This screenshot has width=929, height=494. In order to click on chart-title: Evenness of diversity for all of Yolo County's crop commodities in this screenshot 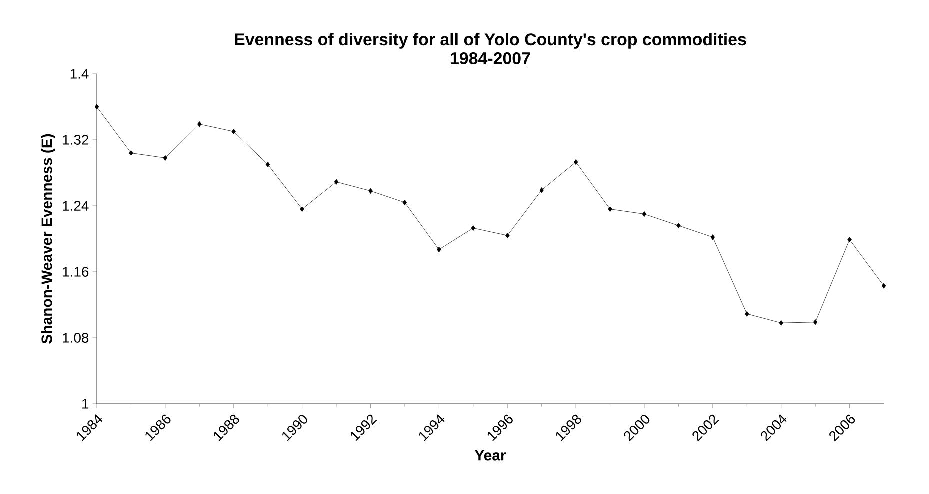, I will do `click(490, 41)`.